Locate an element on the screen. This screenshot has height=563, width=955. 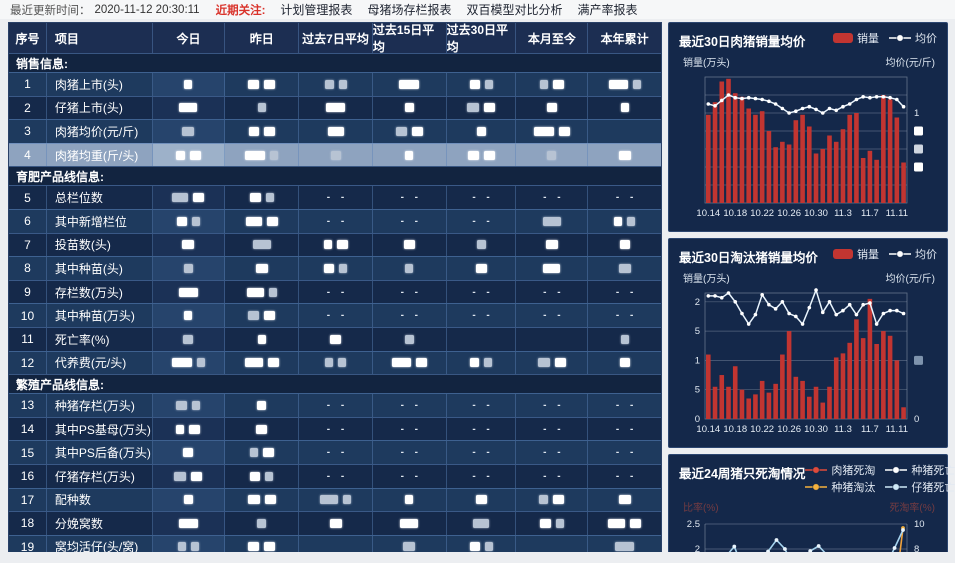
report-link-2: 双百模型对比分析 is located at coordinates (514, 10).